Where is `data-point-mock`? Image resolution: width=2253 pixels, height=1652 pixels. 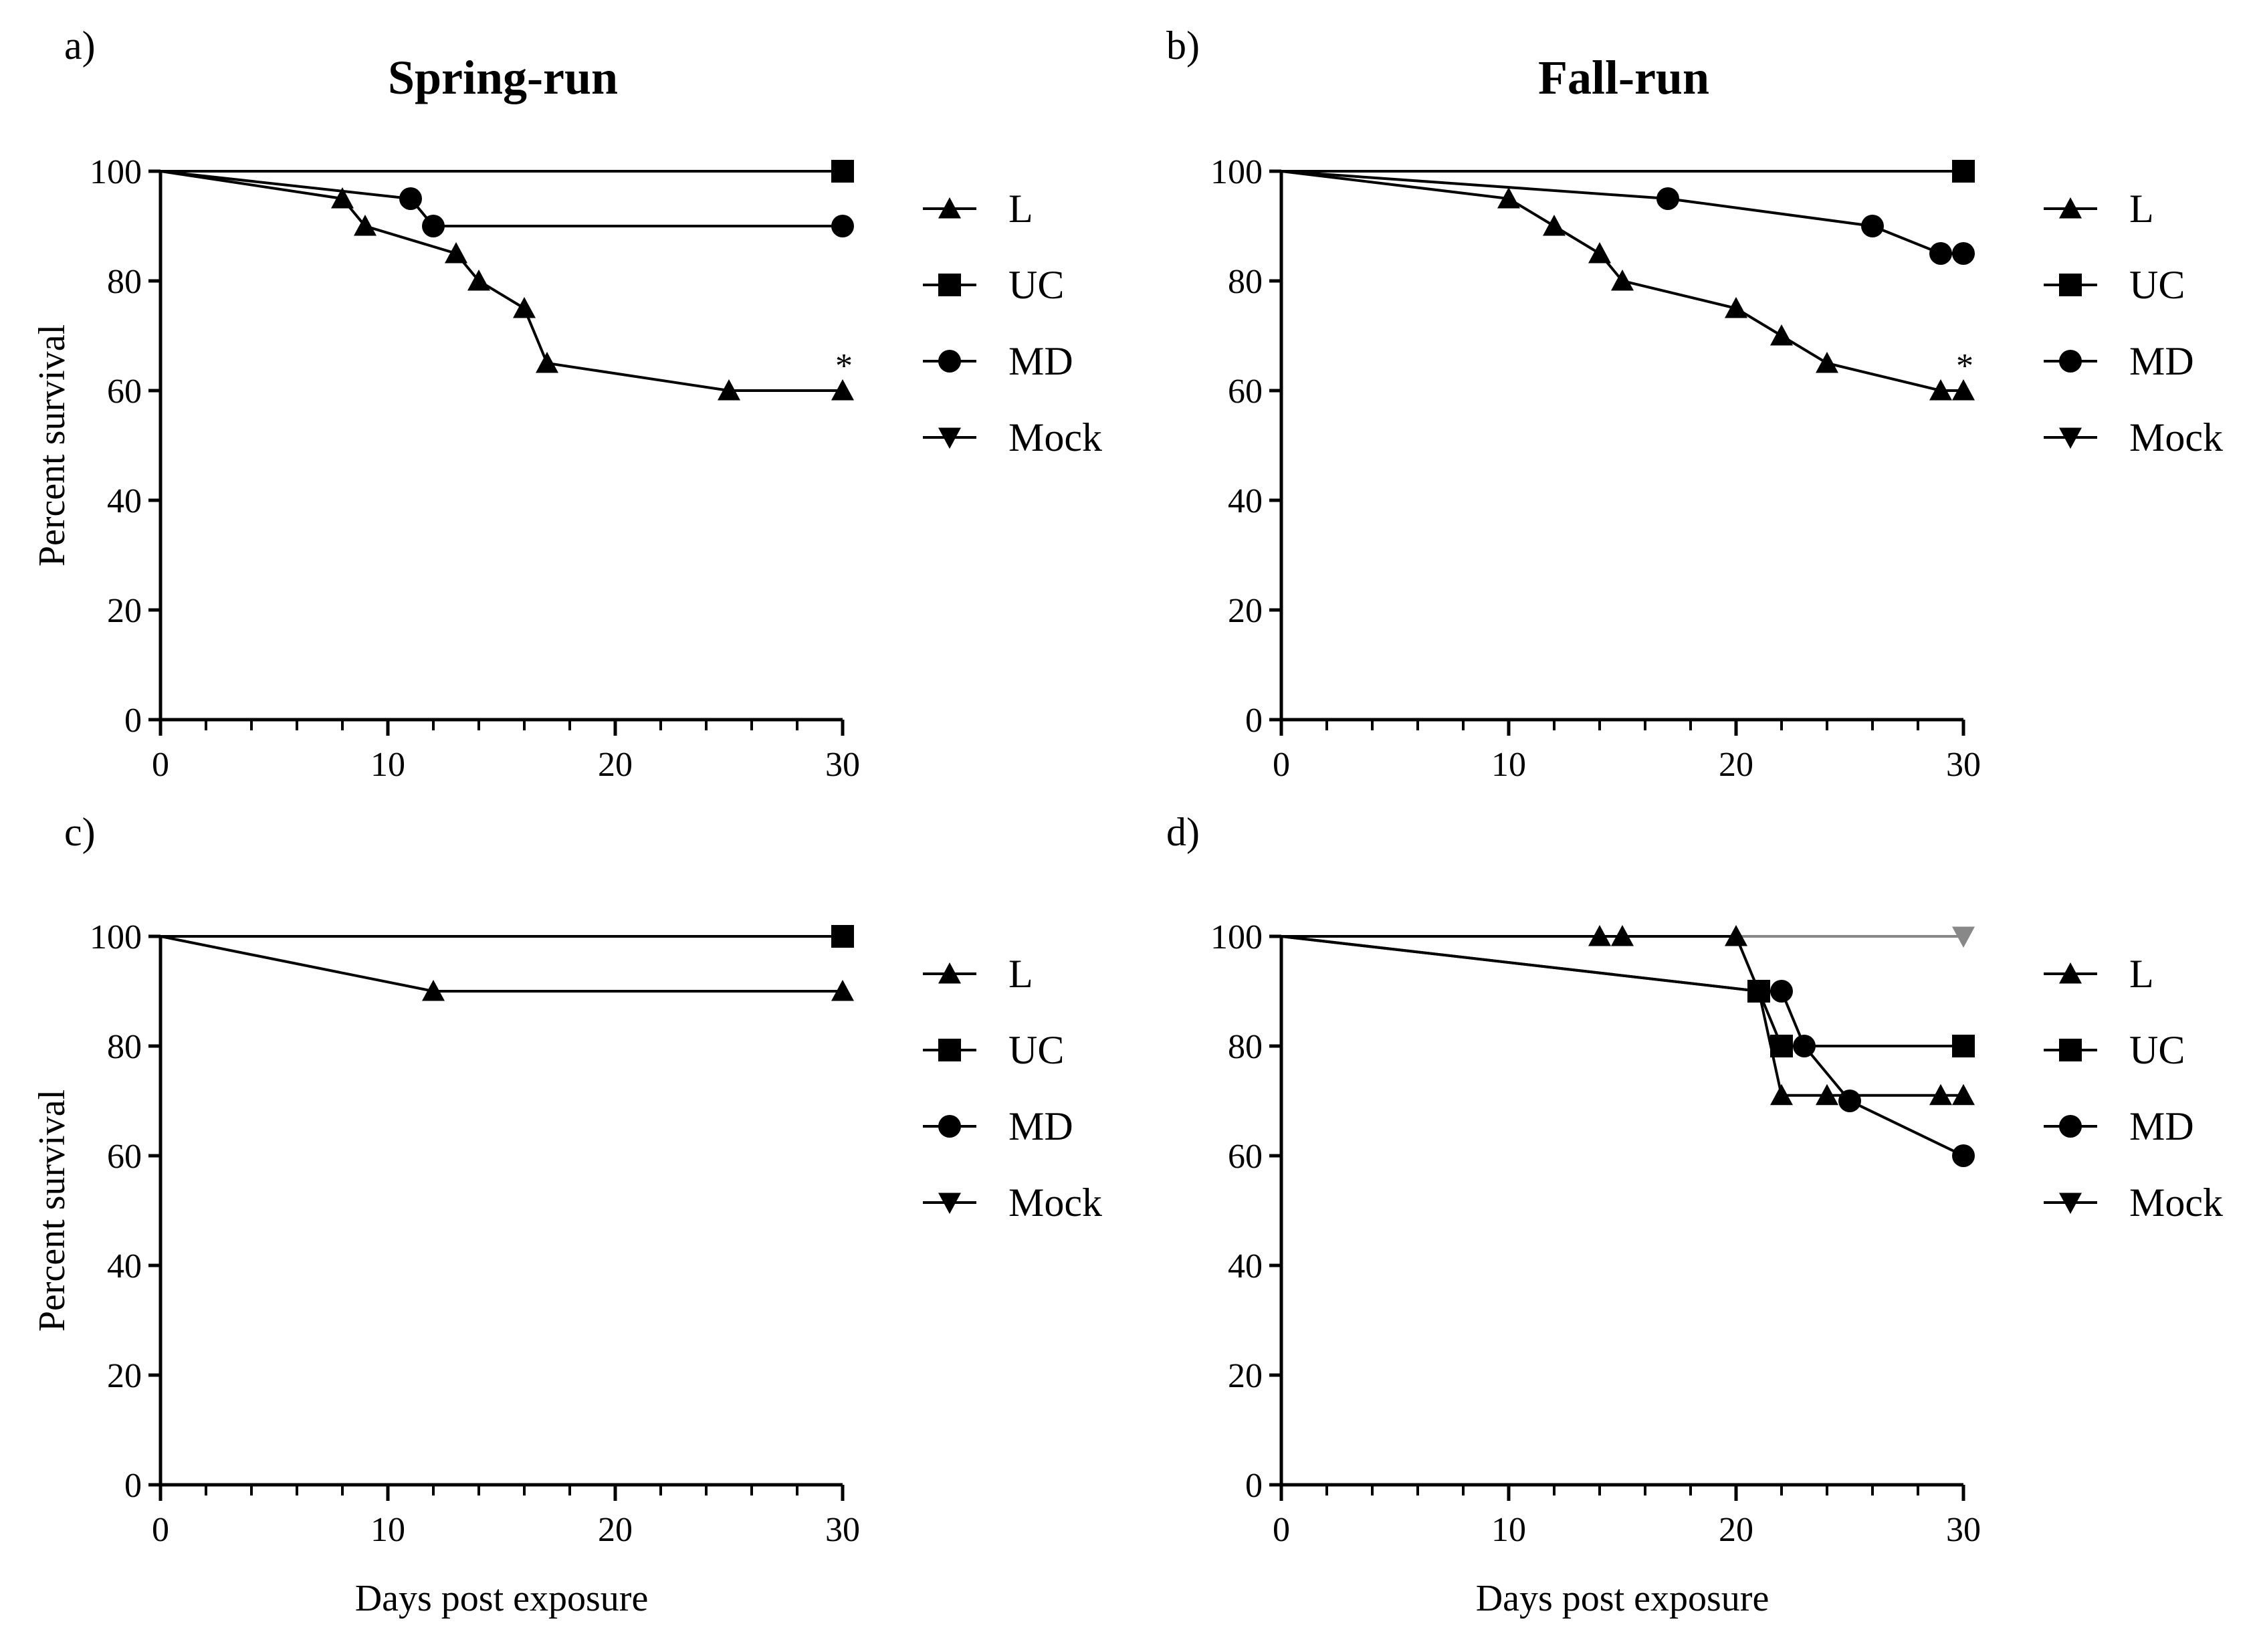
data-point-mock is located at coordinates (1963, 937).